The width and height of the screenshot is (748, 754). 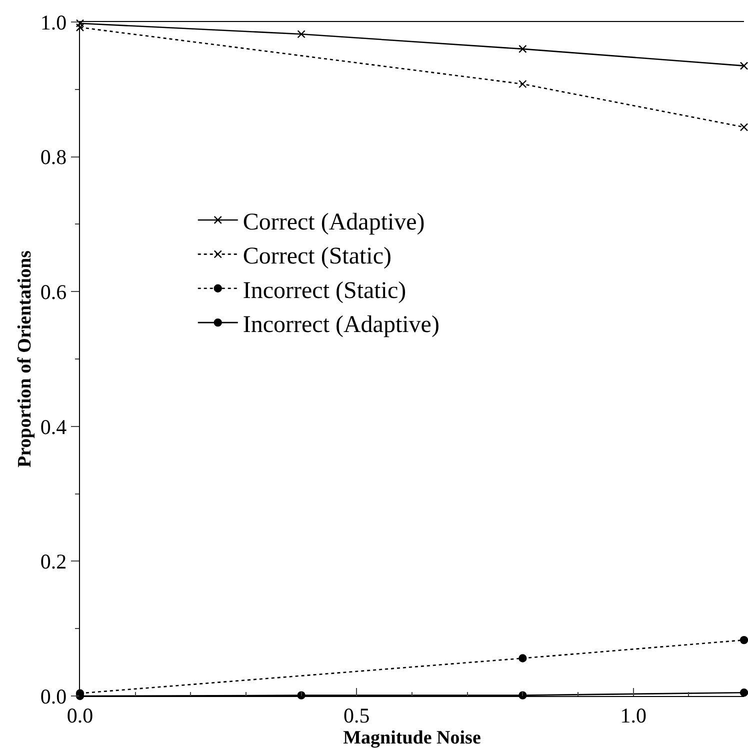 What do you see at coordinates (633, 715) in the screenshot?
I see `x-tick-label: 1.0` at bounding box center [633, 715].